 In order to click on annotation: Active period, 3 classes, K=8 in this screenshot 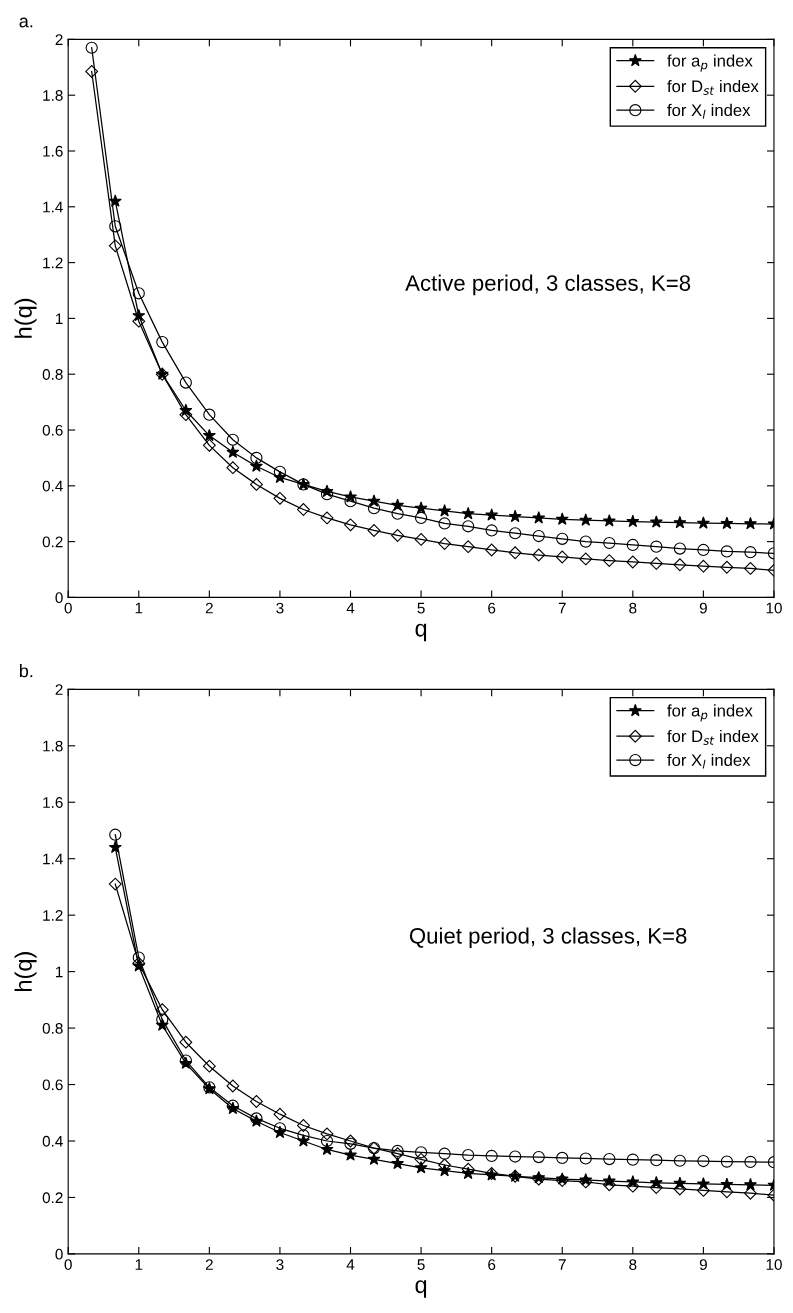, I will do `click(548, 285)`.